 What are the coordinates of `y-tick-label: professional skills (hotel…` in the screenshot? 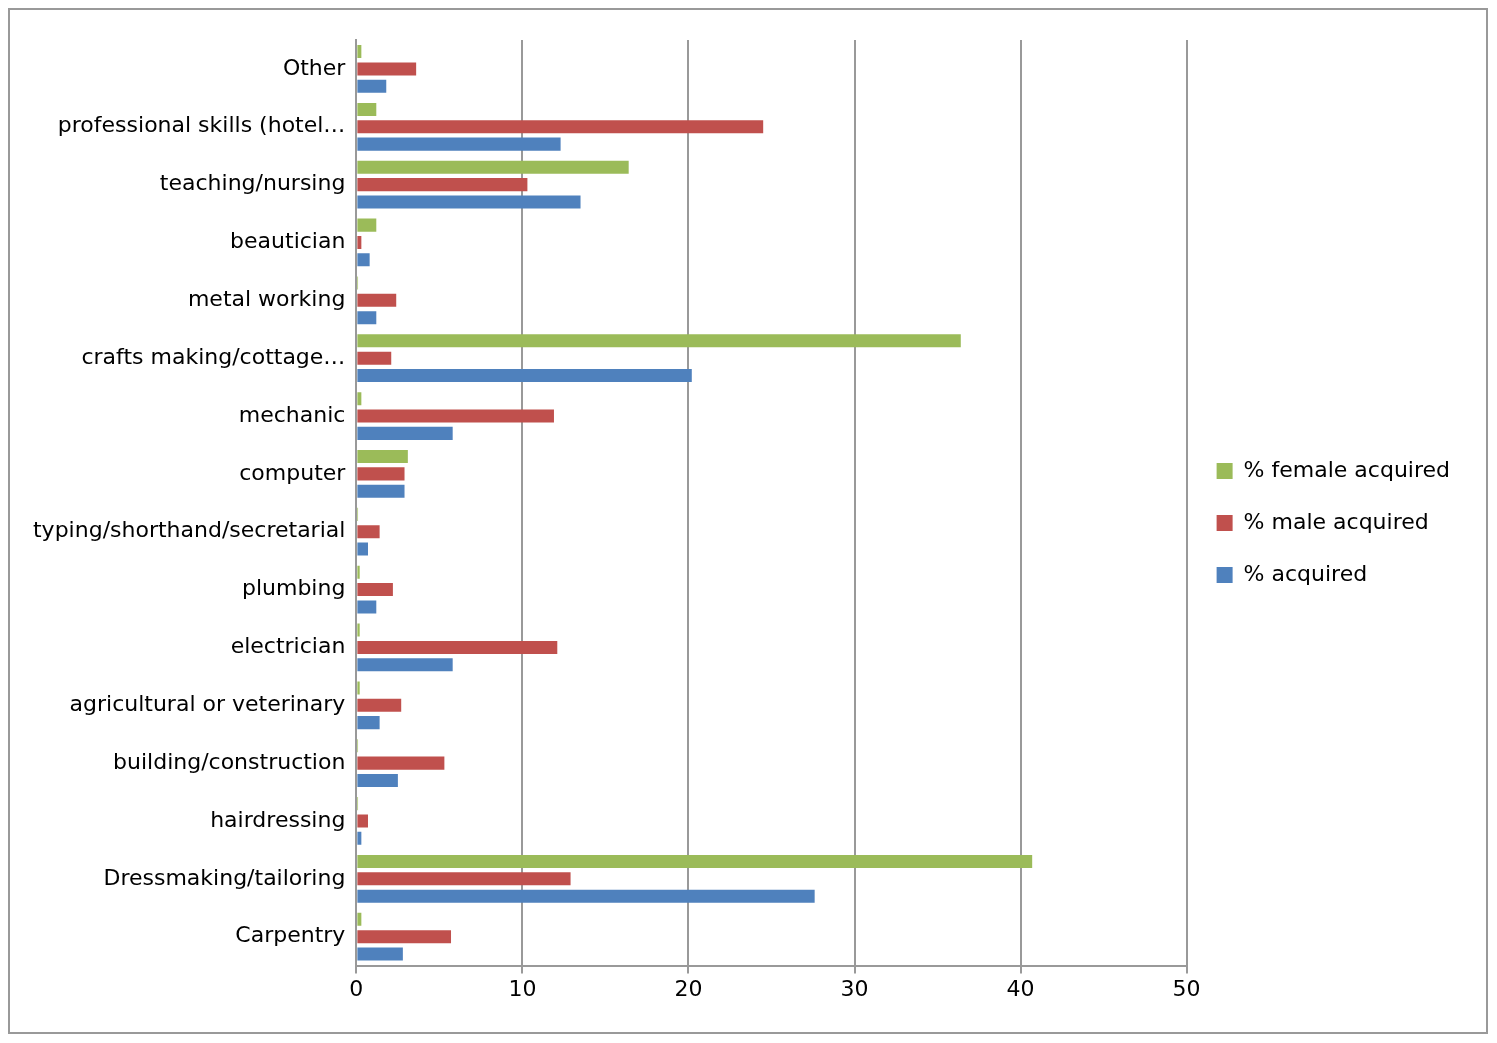 It's located at (201, 125).